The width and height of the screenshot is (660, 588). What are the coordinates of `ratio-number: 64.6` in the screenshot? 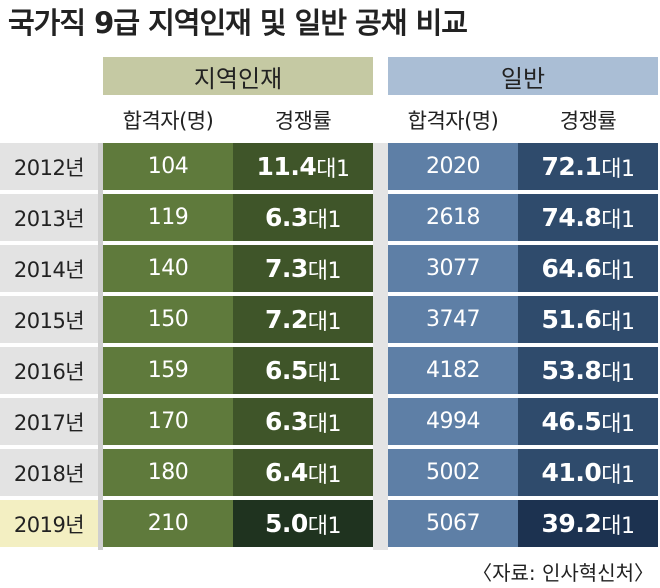 It's located at (571, 268).